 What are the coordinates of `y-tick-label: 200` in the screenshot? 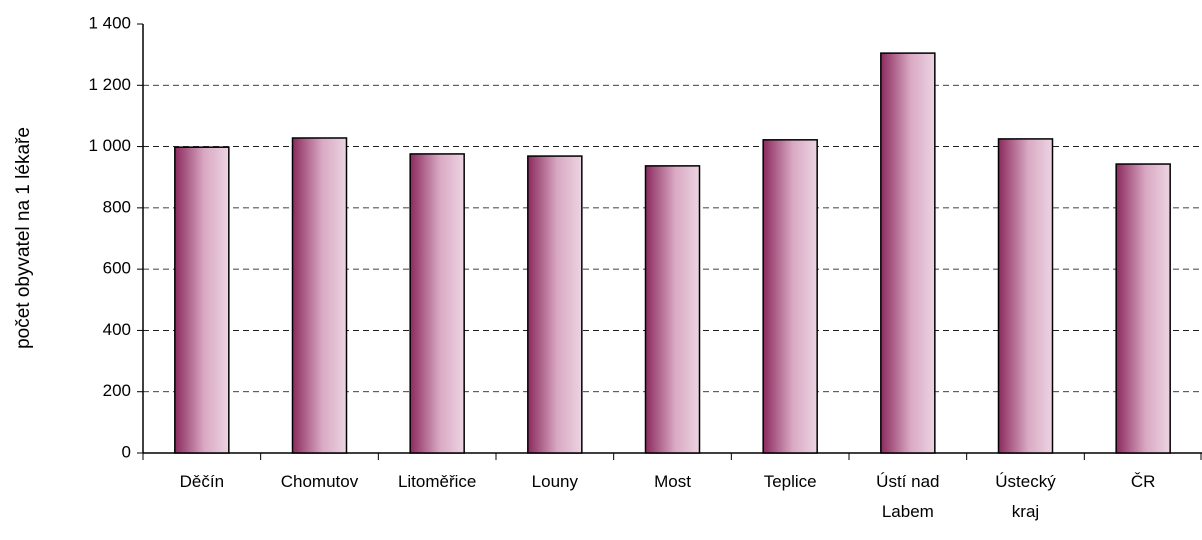 It's located at (117, 390).